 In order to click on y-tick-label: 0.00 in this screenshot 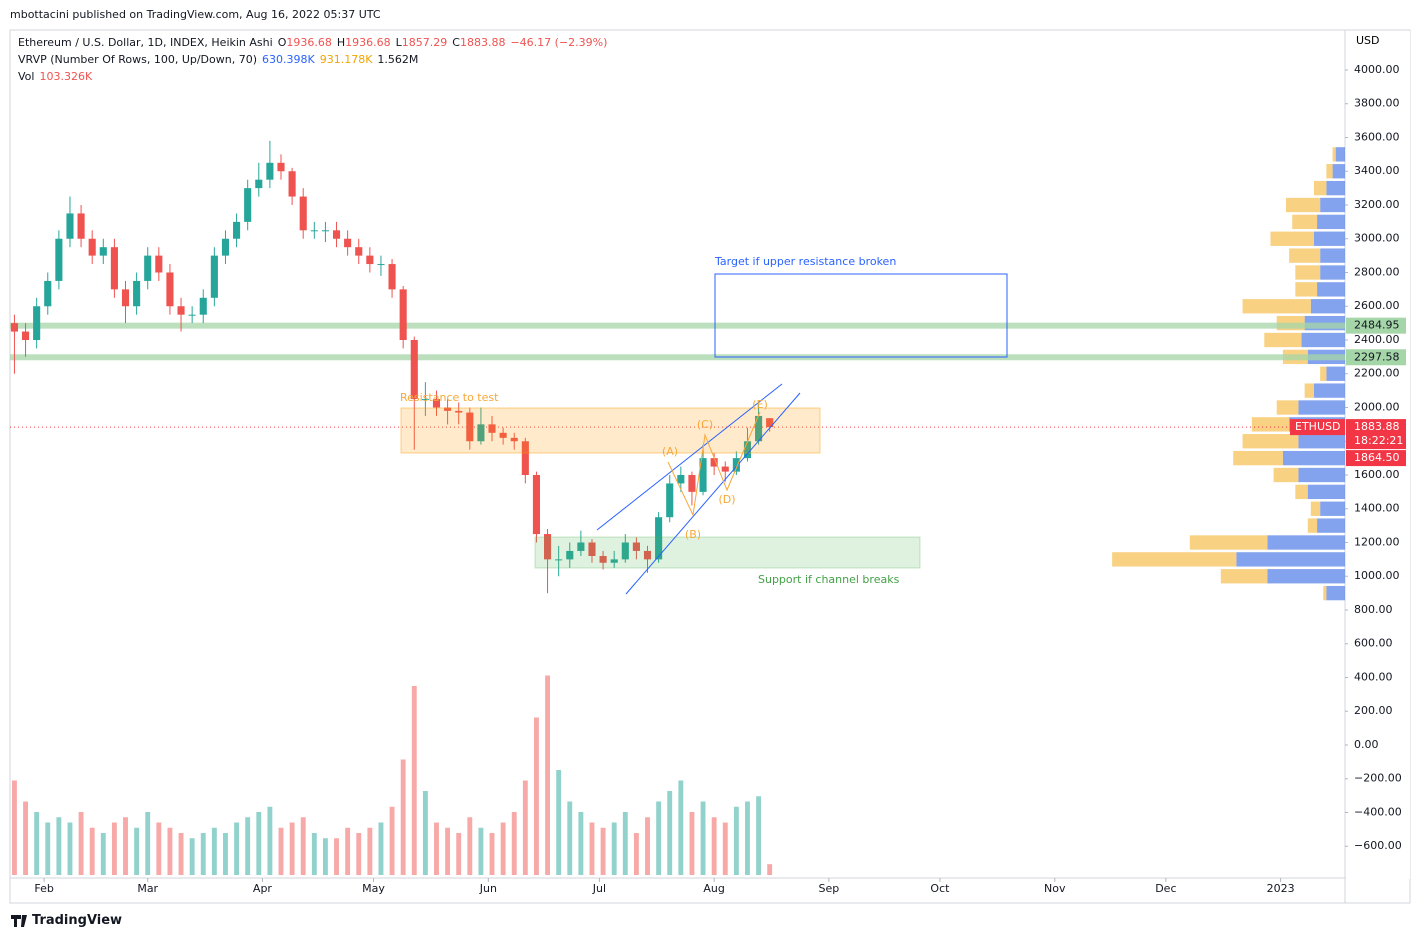, I will do `click(1366, 744)`.